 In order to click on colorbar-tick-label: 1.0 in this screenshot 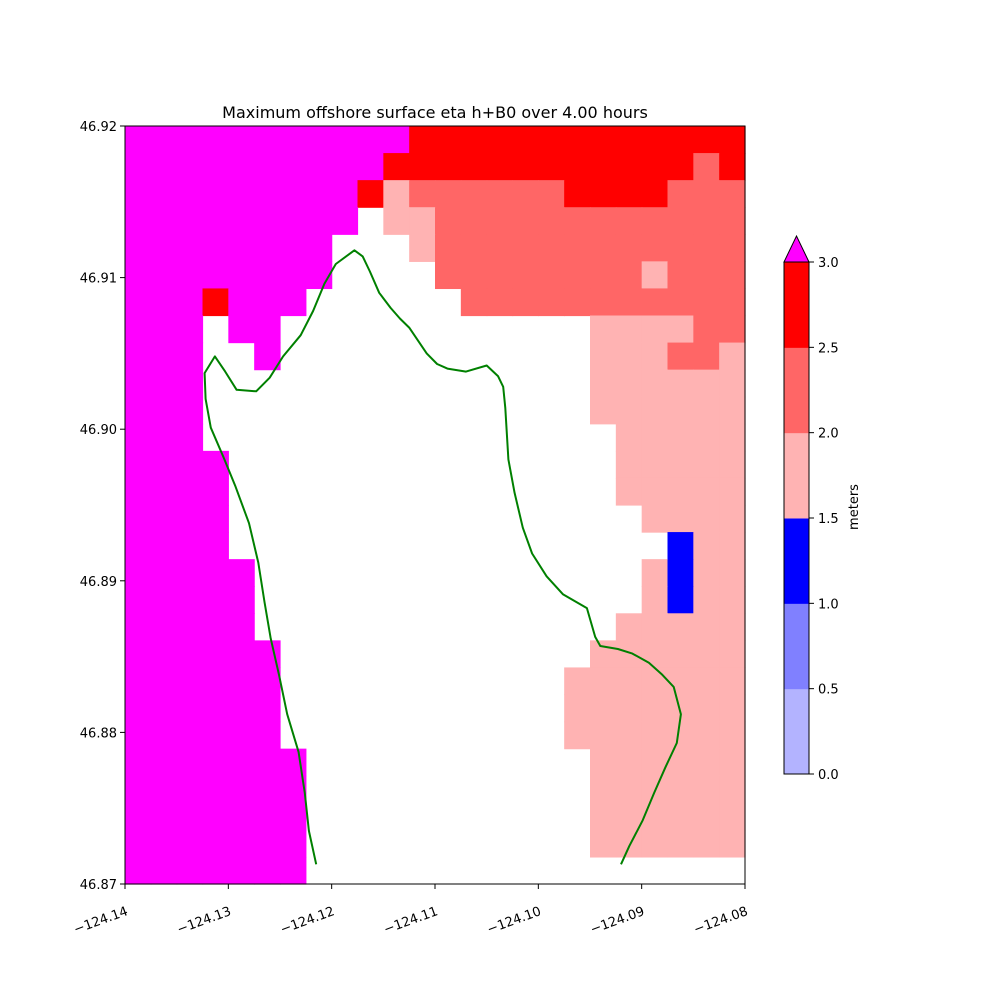, I will do `click(828, 604)`.